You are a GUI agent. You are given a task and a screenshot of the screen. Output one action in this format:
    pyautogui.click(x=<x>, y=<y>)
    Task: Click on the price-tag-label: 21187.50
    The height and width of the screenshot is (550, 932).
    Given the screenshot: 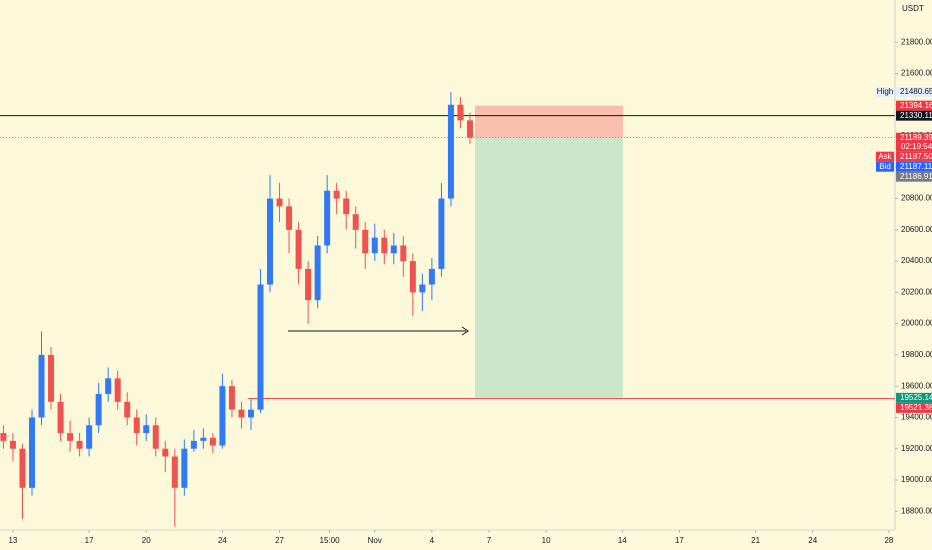 What is the action you would take?
    pyautogui.click(x=916, y=156)
    